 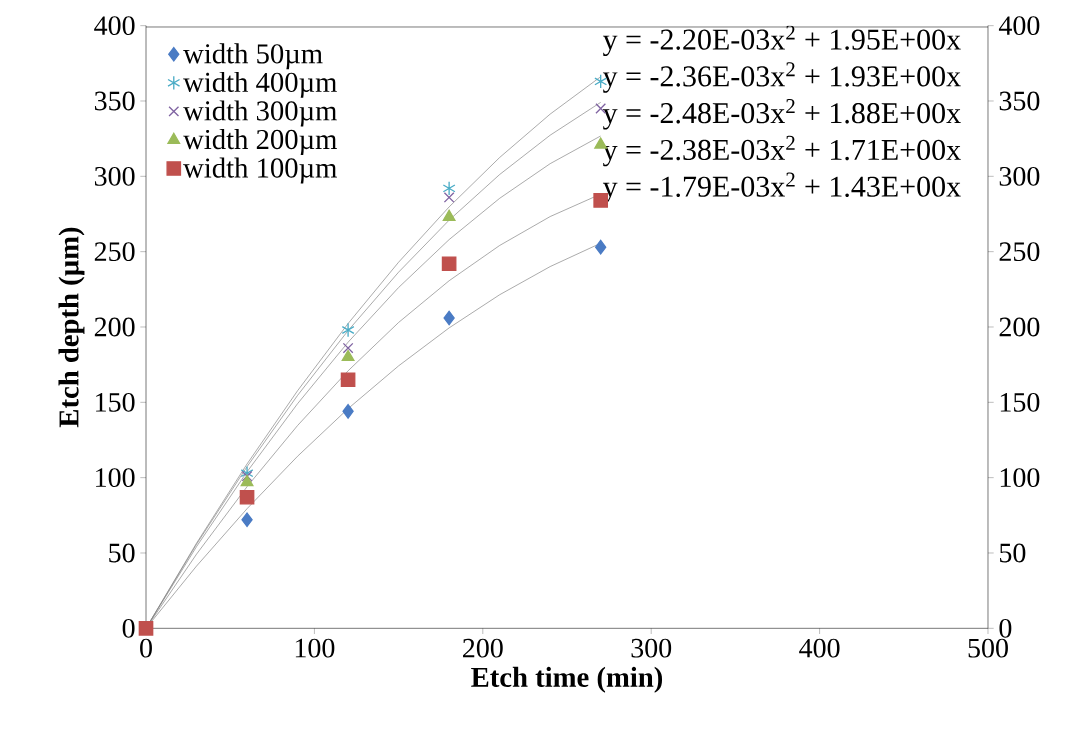 What do you see at coordinates (781, 77) in the screenshot?
I see `annotation: y = -2.36E-03x$^{2}$ + 1.93E+00x` at bounding box center [781, 77].